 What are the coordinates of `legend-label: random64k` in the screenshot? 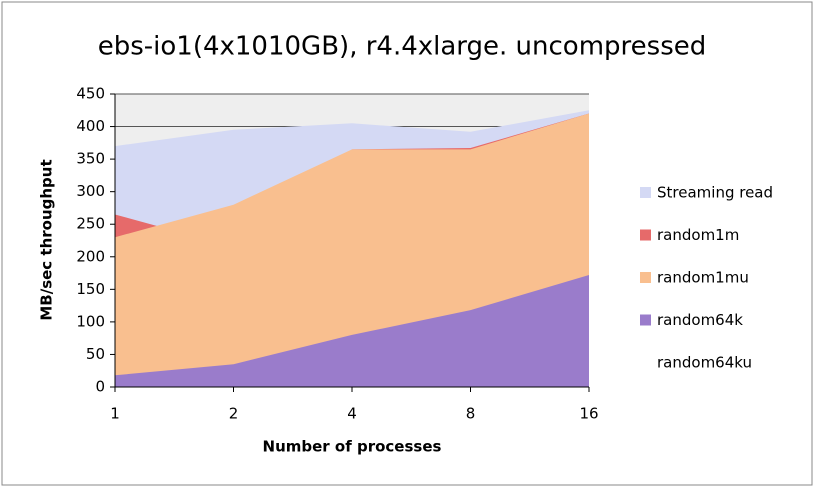 It's located at (700, 320).